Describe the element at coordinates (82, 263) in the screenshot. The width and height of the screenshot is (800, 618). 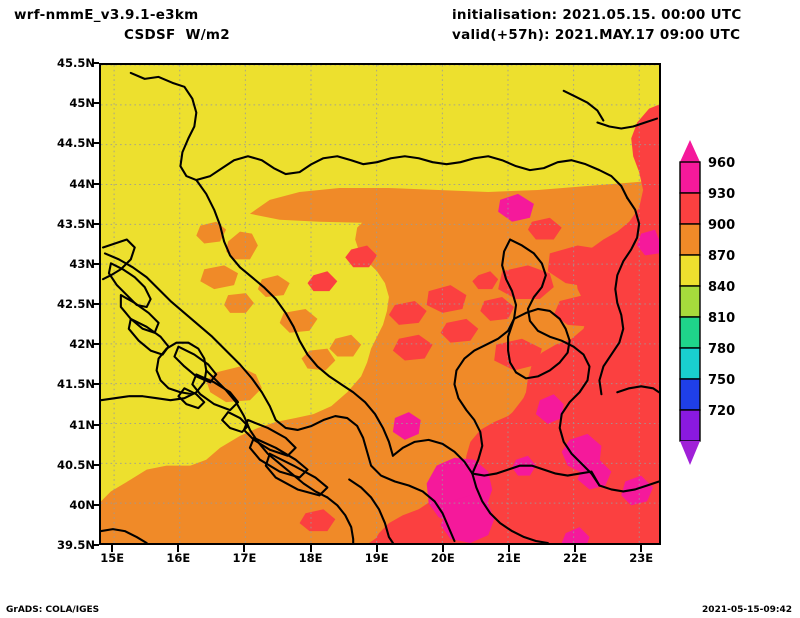
I see `latitude-tick-label: 43N` at that location.